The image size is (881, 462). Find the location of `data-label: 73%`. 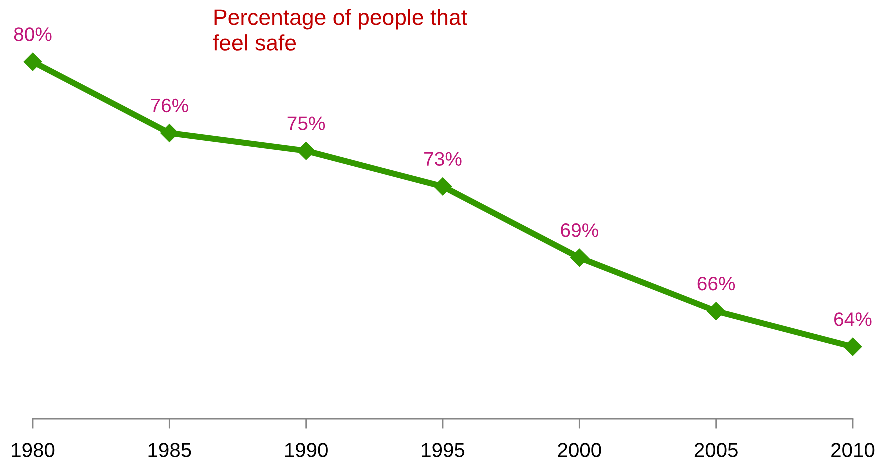

data-label: 73% is located at coordinates (443, 159).